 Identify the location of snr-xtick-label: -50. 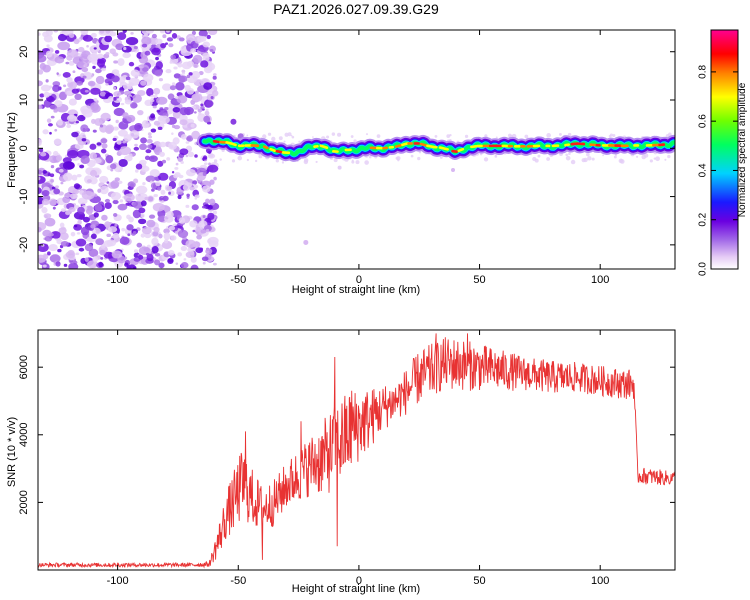
(238, 581).